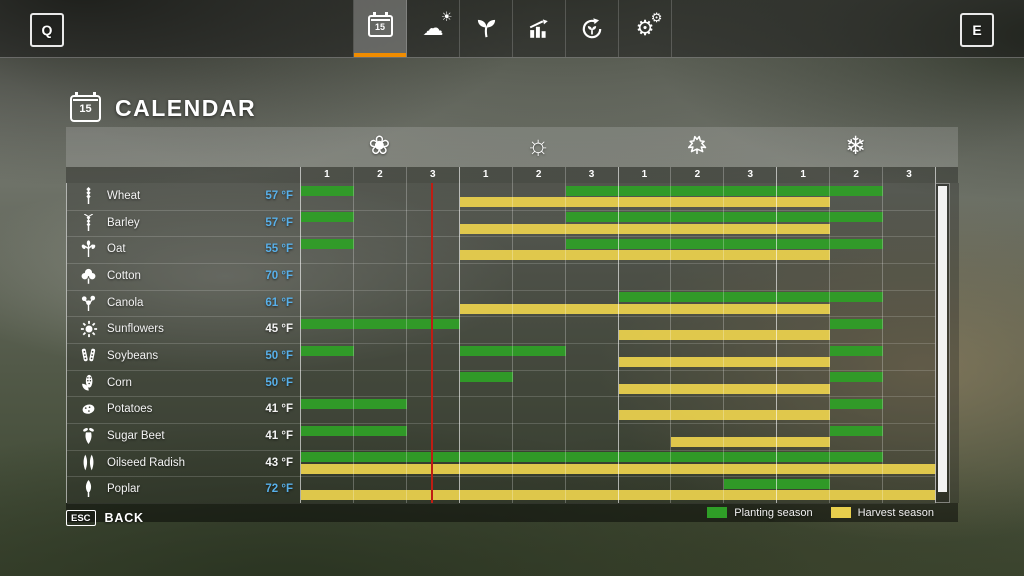 The height and width of the screenshot is (576, 1024). I want to click on crop-name: Corn, so click(119, 382).